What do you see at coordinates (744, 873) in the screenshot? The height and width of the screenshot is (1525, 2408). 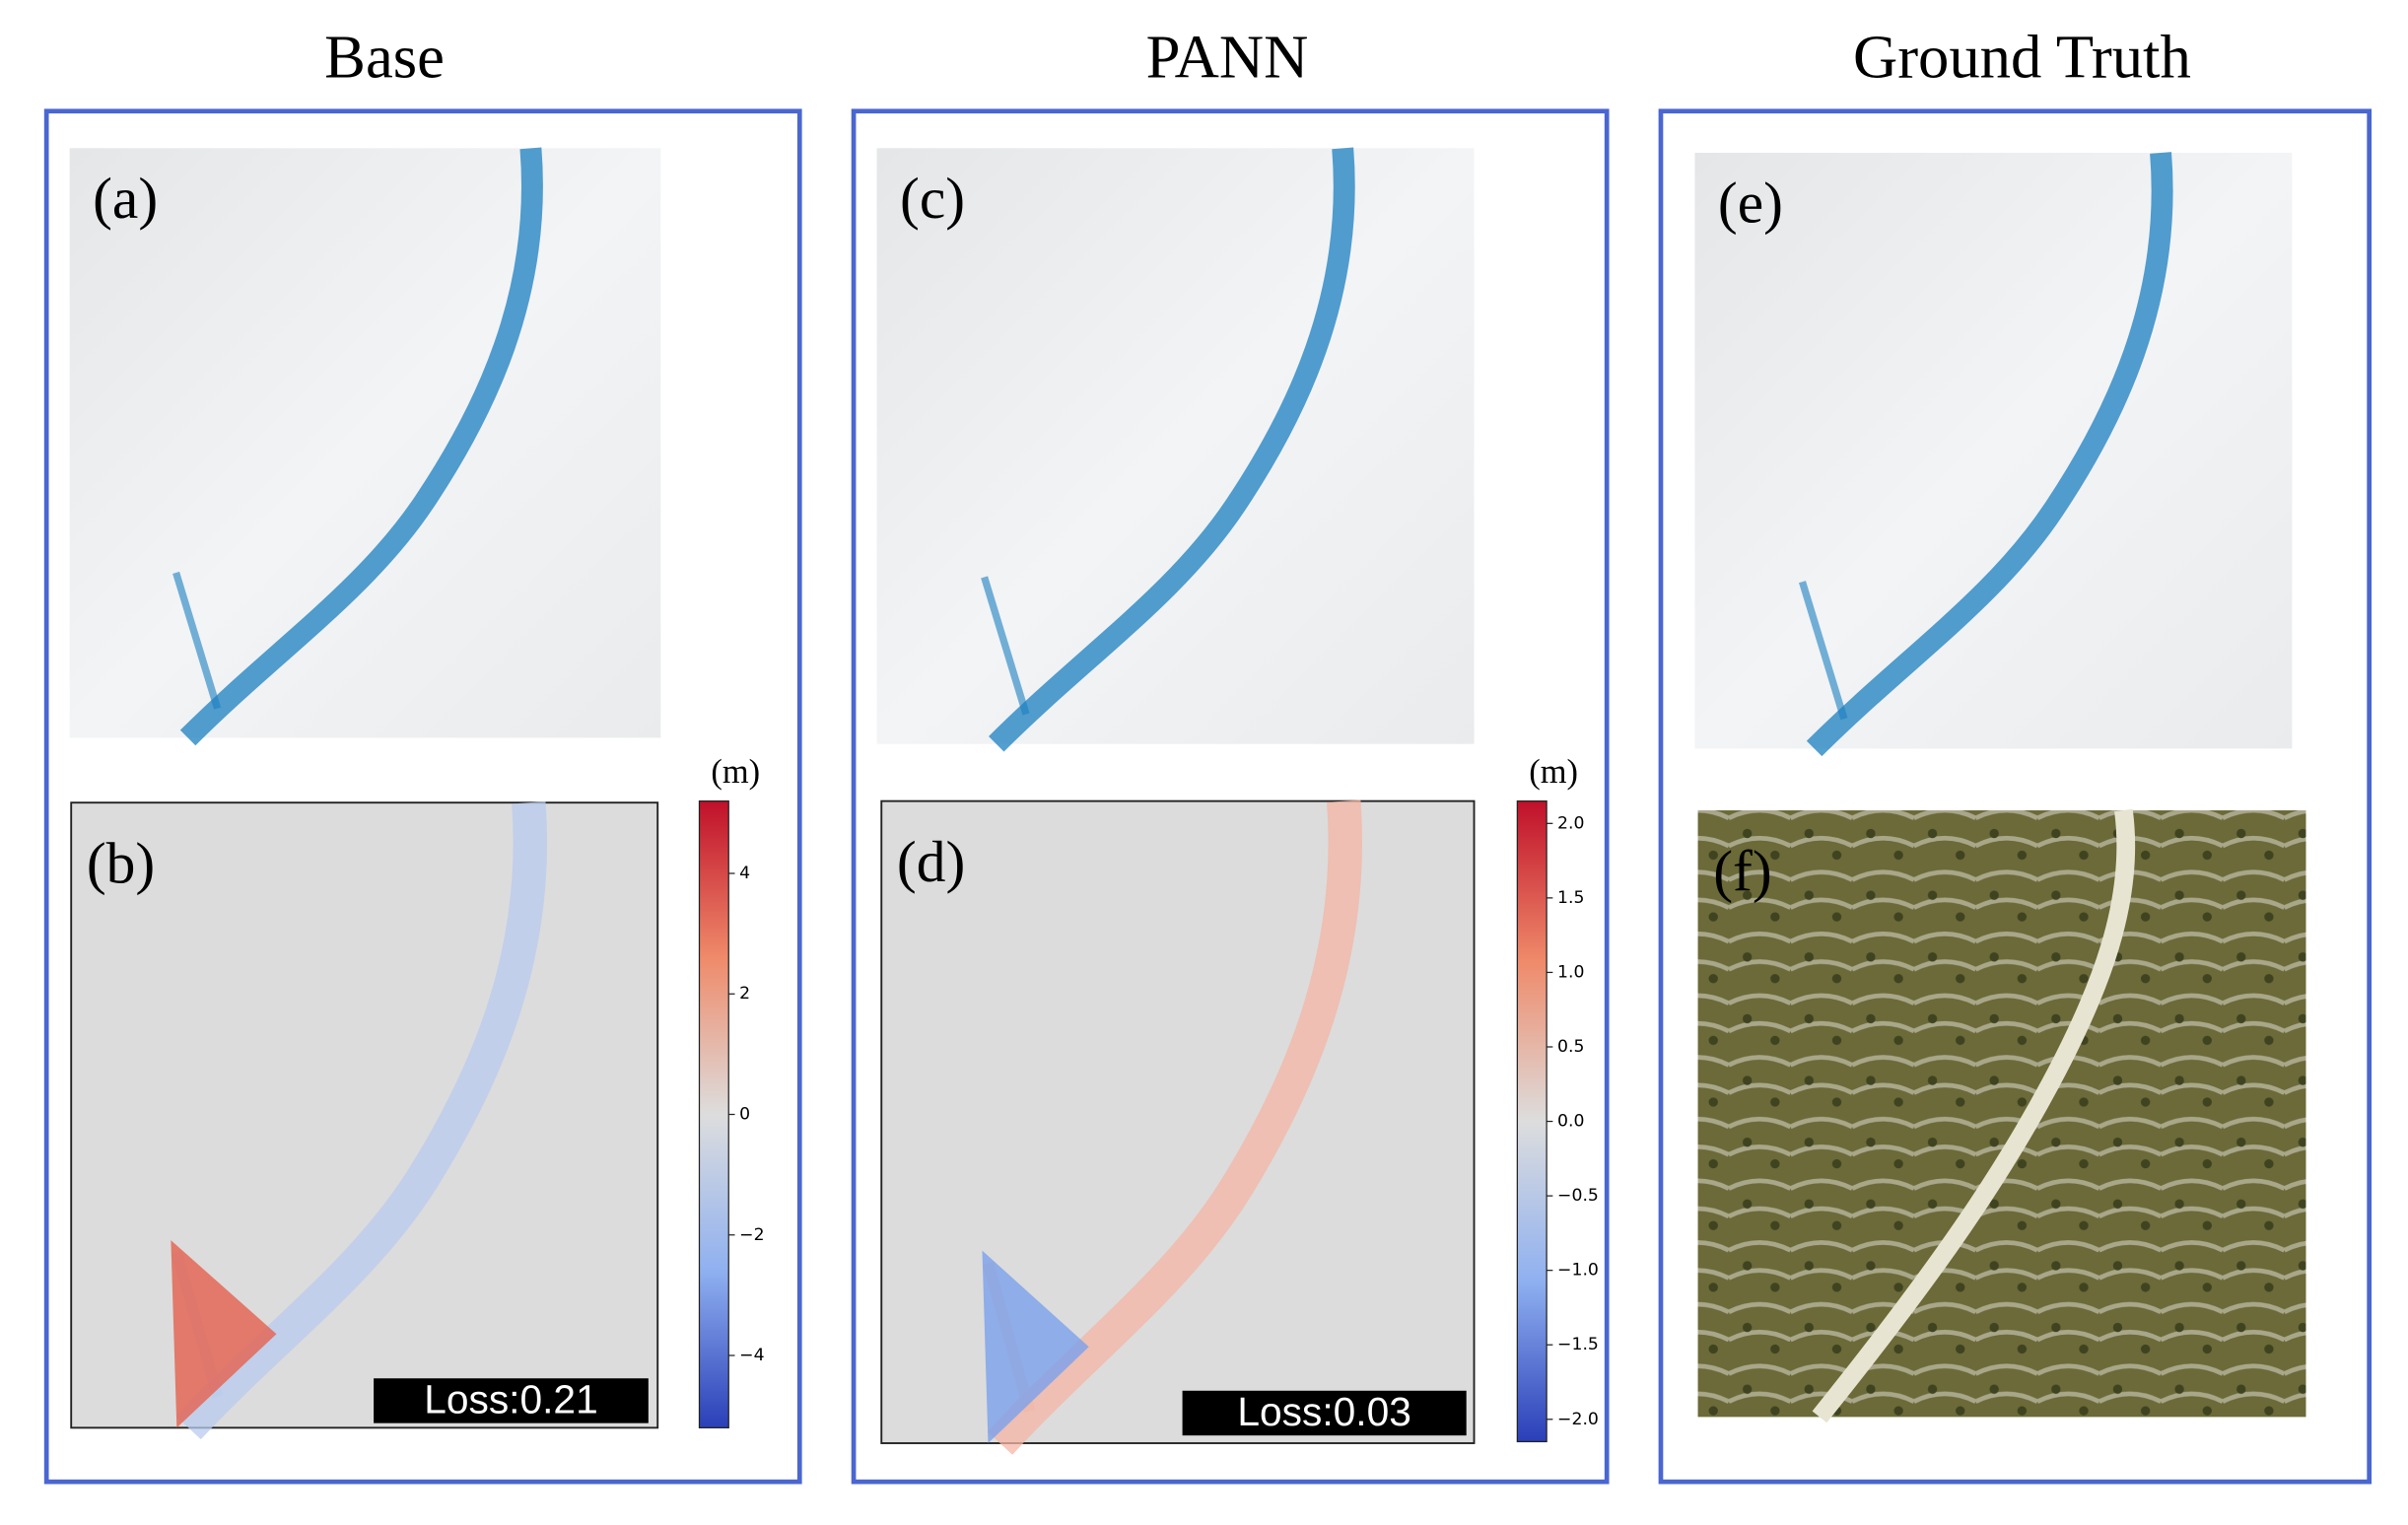 I see `colorbar-tick-label: 4` at bounding box center [744, 873].